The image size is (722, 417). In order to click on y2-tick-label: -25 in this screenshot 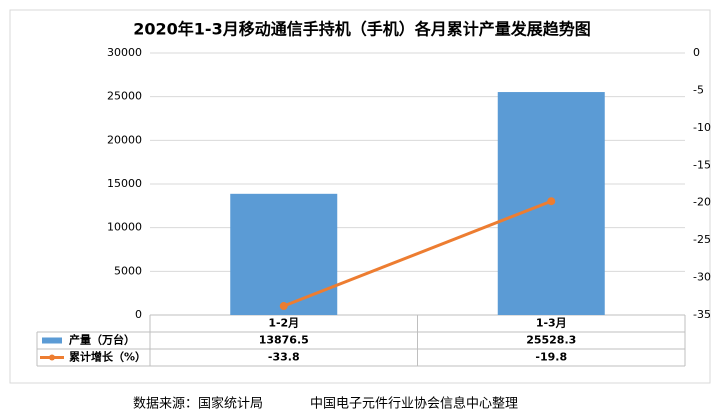, I will do `click(702, 239)`.